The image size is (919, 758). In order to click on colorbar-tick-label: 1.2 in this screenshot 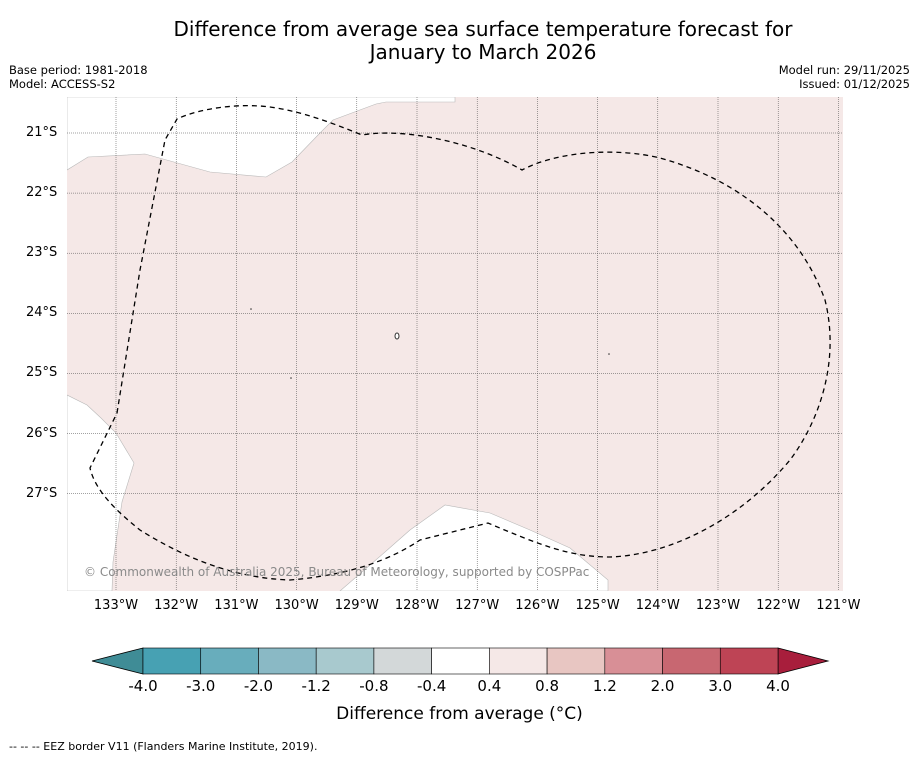, I will do `click(604, 686)`.